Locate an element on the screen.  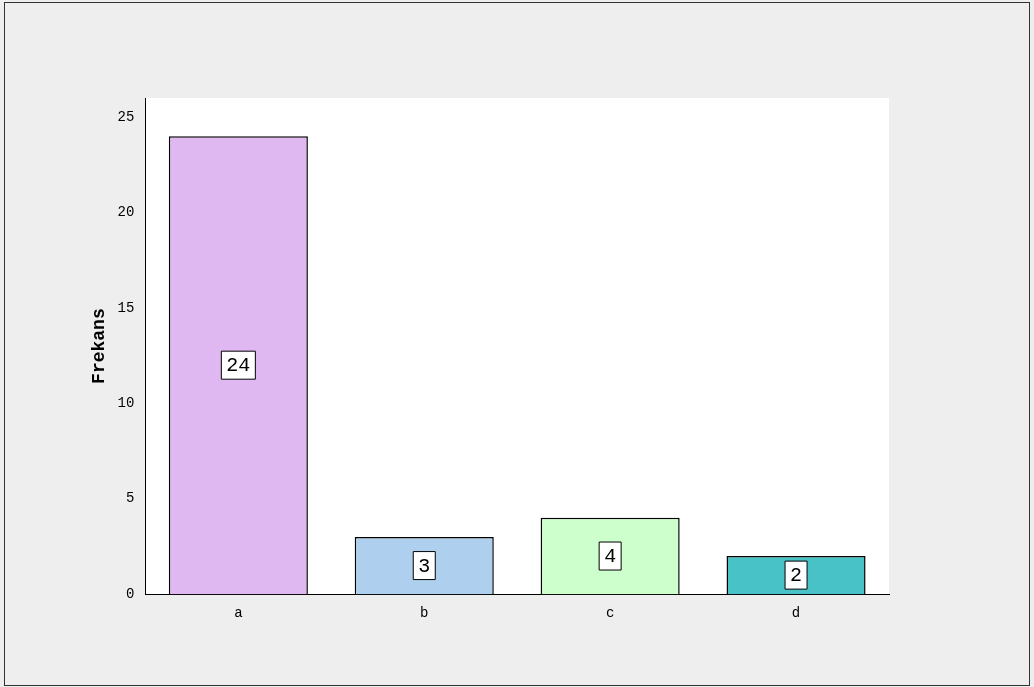
y-axis-title: Frekans is located at coordinates (99, 346).